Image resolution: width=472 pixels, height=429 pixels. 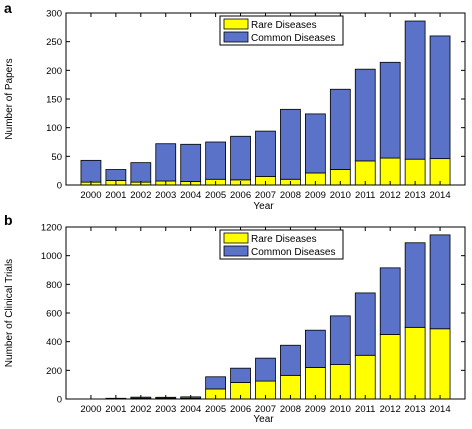 What do you see at coordinates (440, 364) in the screenshot?
I see `bar-rare-2014` at bounding box center [440, 364].